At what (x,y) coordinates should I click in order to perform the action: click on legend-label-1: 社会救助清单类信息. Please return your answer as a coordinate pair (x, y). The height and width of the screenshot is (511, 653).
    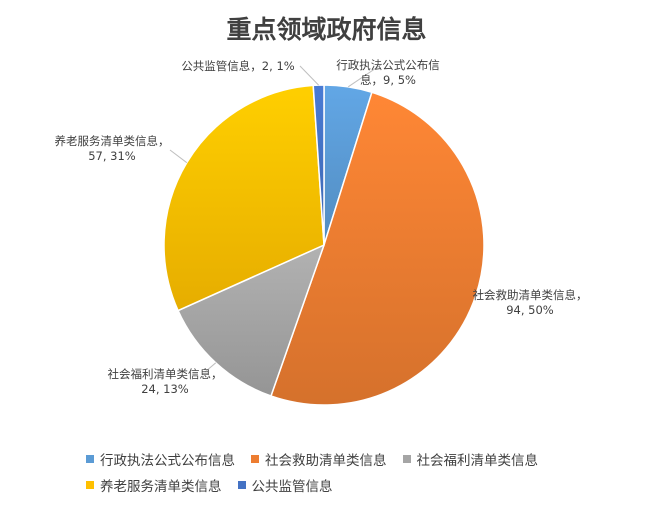
    Looking at the image, I should click on (326, 461).